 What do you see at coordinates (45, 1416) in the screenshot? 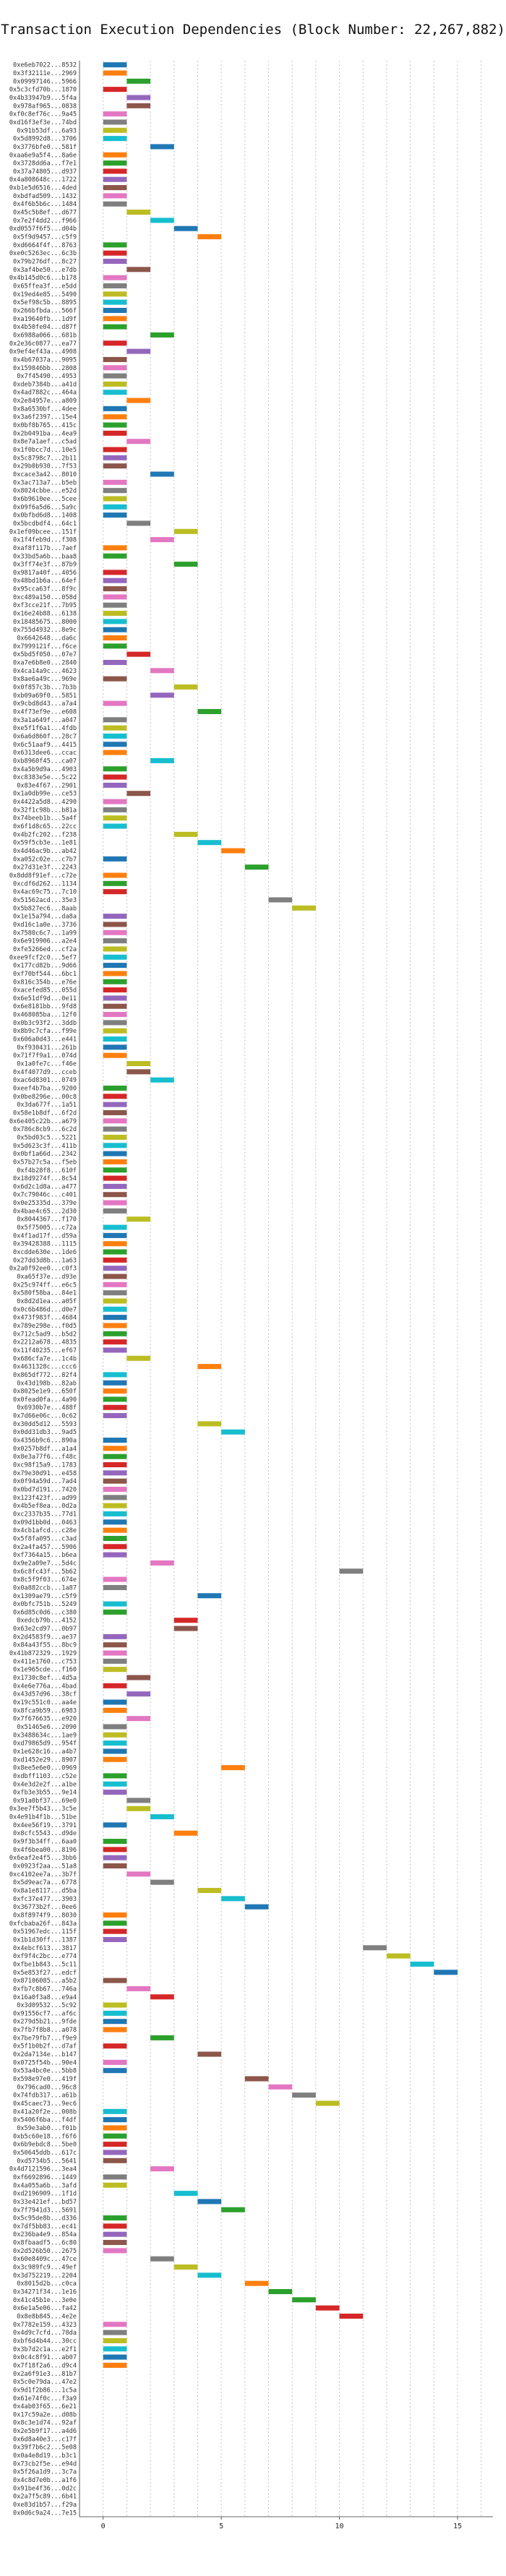
I see `transaction-label: 0x7d66e06c...0c62` at bounding box center [45, 1416].